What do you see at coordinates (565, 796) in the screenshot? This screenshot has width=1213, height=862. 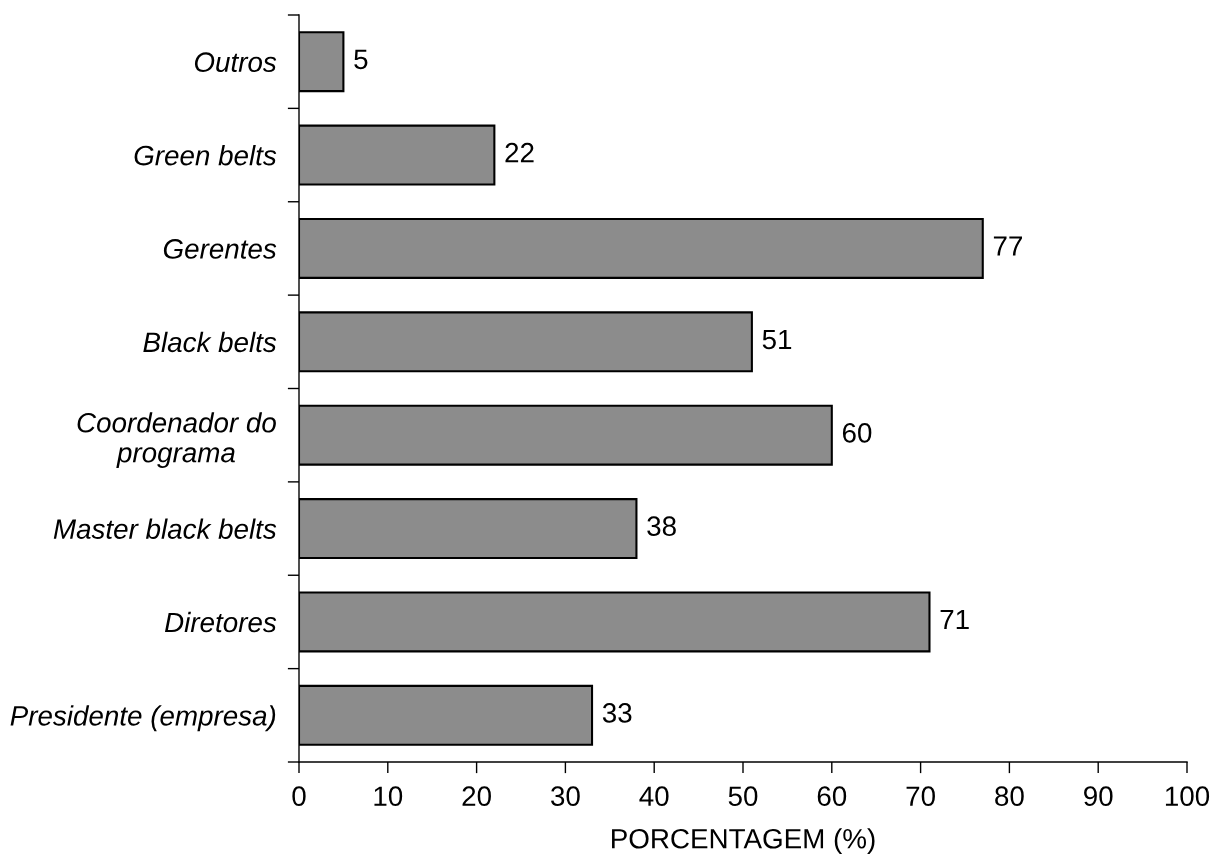 I see `x-tick-label: 30` at bounding box center [565, 796].